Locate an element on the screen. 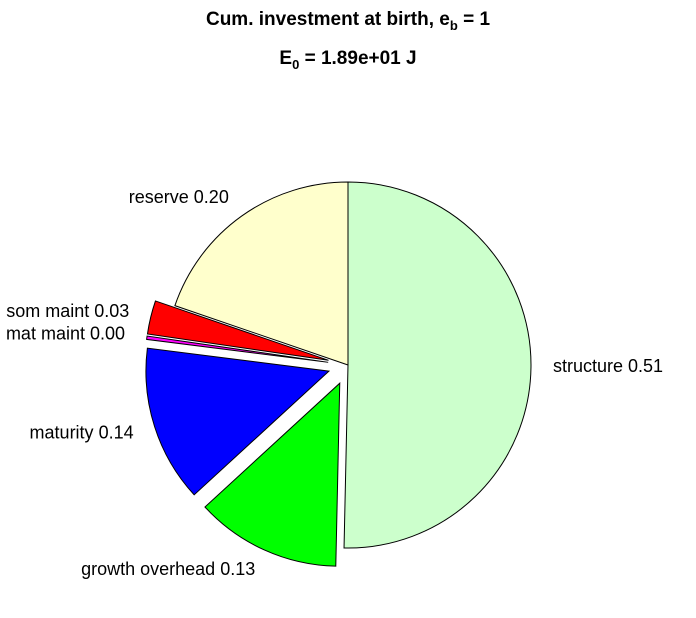 The height and width of the screenshot is (618, 696). slice-value: 0.20 is located at coordinates (211, 197).